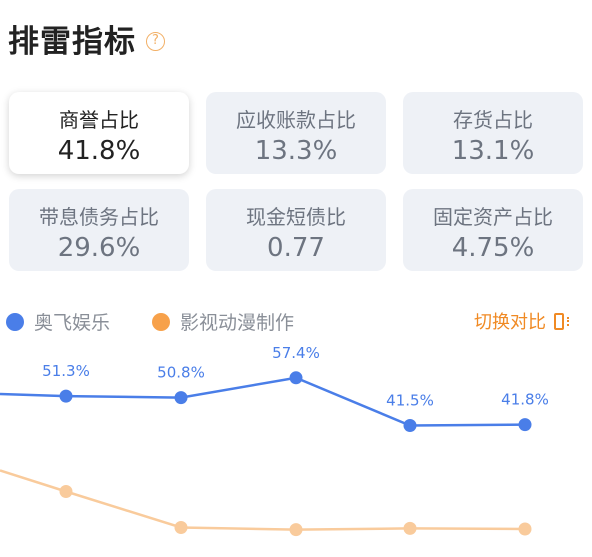 The image size is (592, 557). Describe the element at coordinates (99, 248) in the screenshot. I see `card-value: 29.6%` at that location.